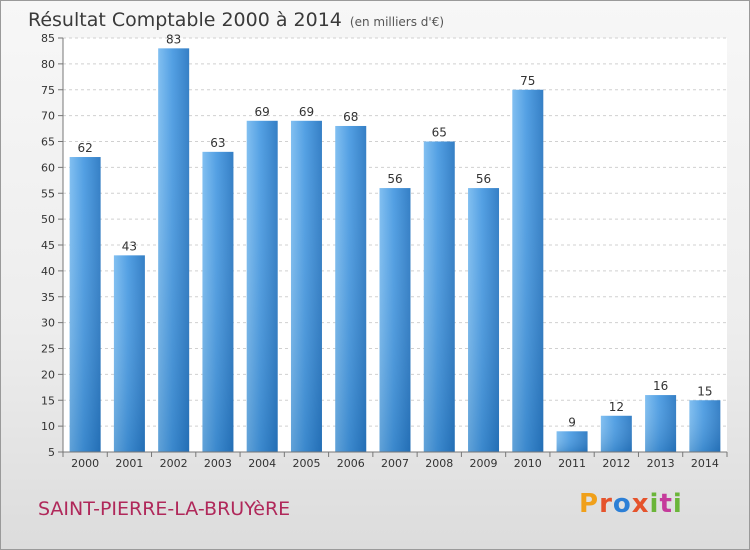  Describe the element at coordinates (48, 193) in the screenshot. I see `y-tick-label: 55` at that location.